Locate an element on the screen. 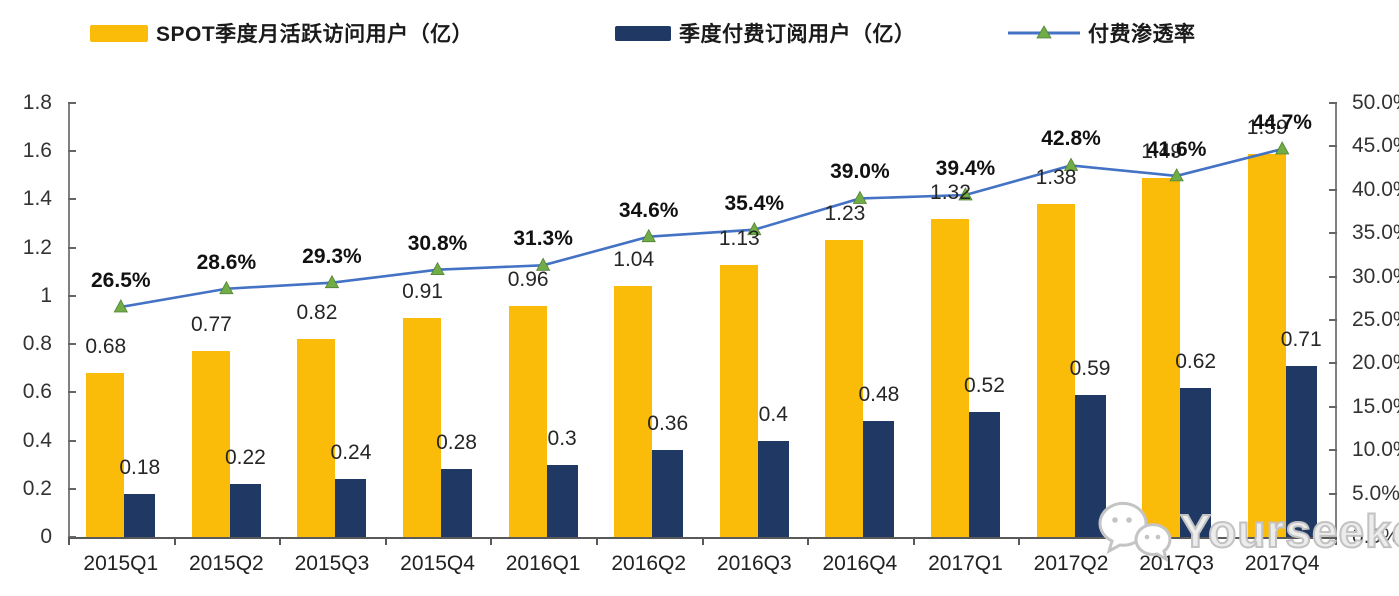  penetration-value-label-2017Q2: 42.8% is located at coordinates (1071, 139).